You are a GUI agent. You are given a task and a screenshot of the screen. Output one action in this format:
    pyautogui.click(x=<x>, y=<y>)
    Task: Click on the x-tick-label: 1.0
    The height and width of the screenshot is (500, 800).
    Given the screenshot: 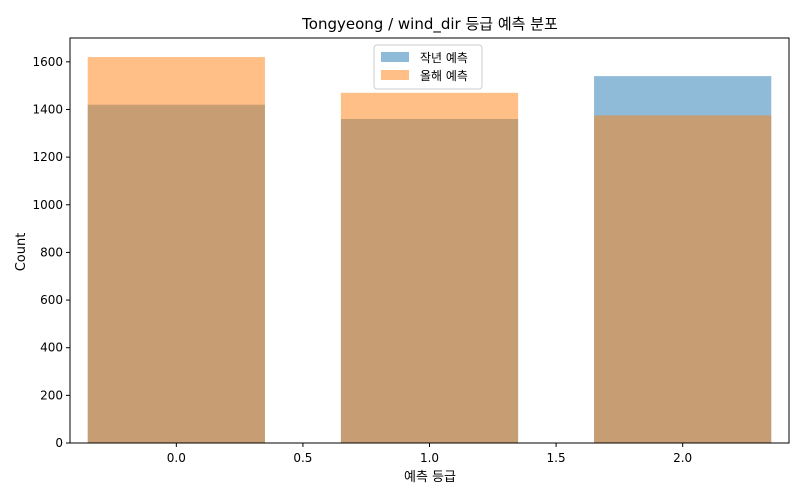 What is the action you would take?
    pyautogui.click(x=429, y=458)
    